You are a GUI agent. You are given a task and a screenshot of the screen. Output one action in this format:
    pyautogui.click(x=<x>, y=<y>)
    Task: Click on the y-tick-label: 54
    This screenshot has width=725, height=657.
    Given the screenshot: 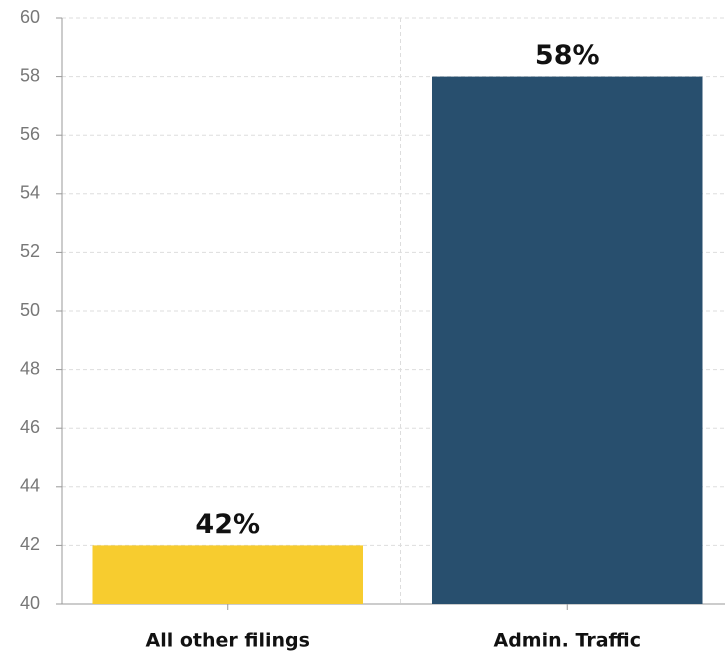 What is the action you would take?
    pyautogui.click(x=30, y=193)
    